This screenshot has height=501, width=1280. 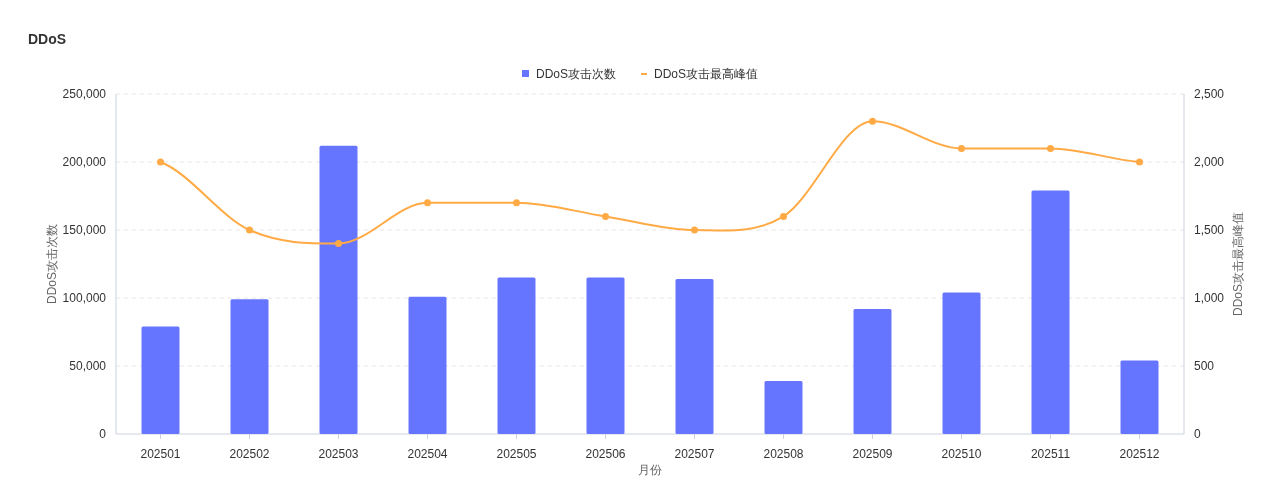 What do you see at coordinates (783, 454) in the screenshot?
I see `x-tick-label: 202508` at bounding box center [783, 454].